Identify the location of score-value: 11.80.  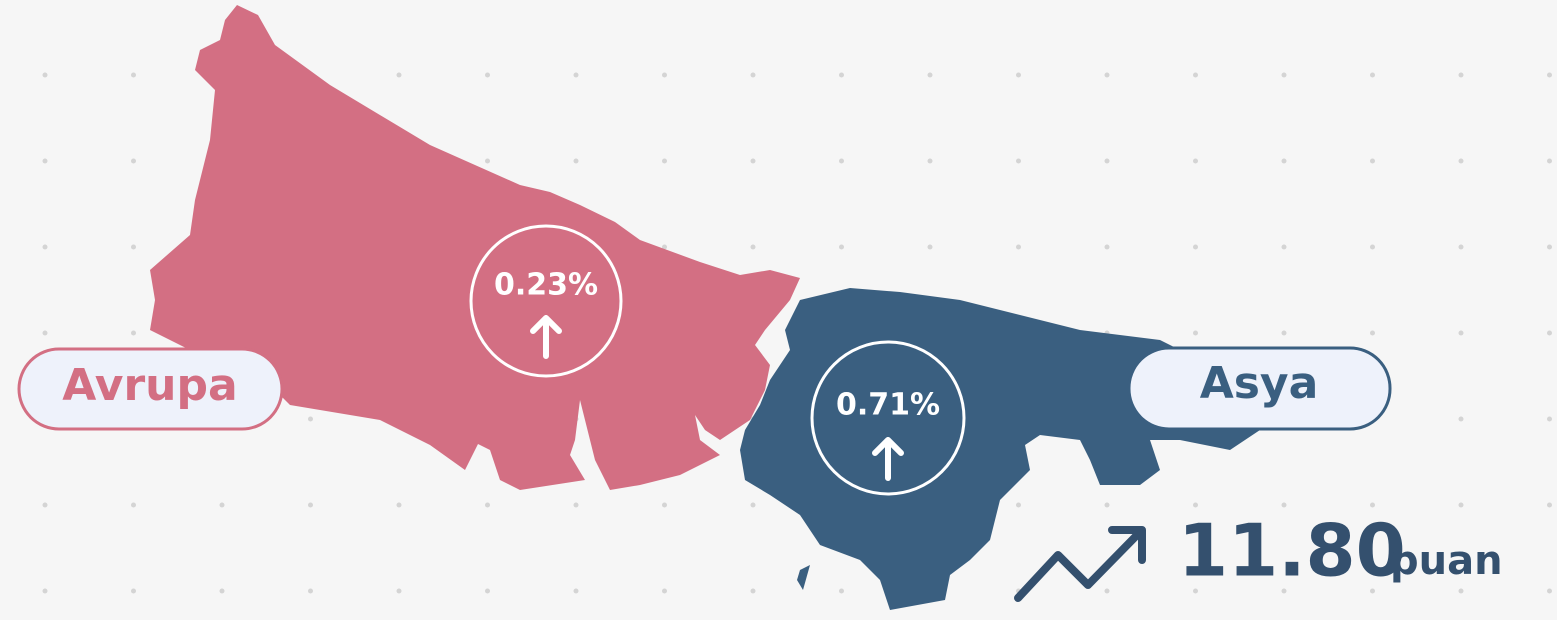
(1292, 551).